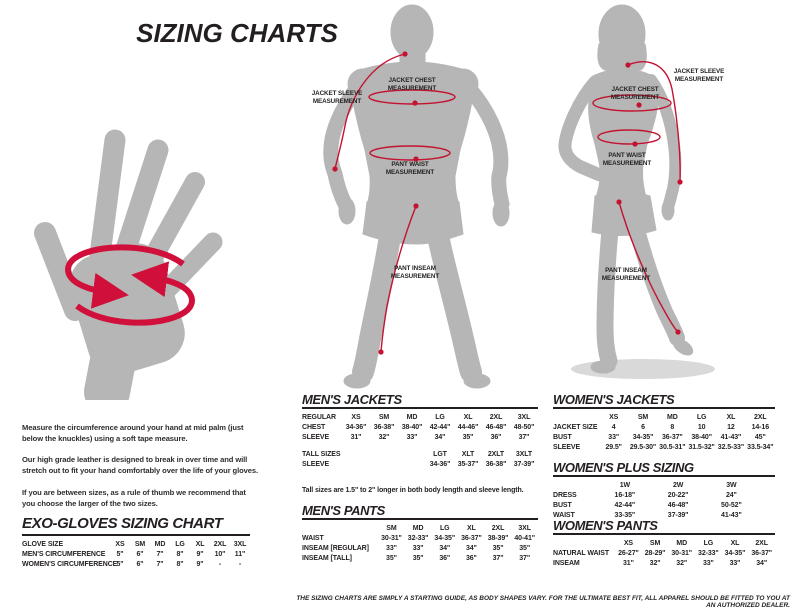  What do you see at coordinates (626, 274) in the screenshot?
I see `female-pant-inseam-label: PANT INSEAM MEASUREMENT` at bounding box center [626, 274].